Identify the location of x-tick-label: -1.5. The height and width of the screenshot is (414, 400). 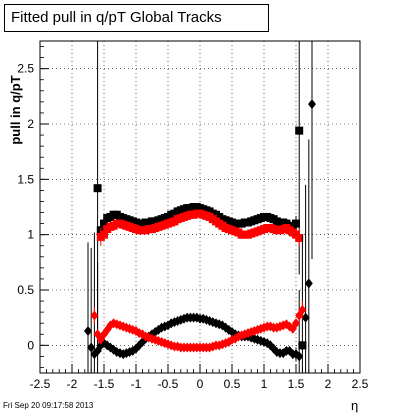
(104, 384).